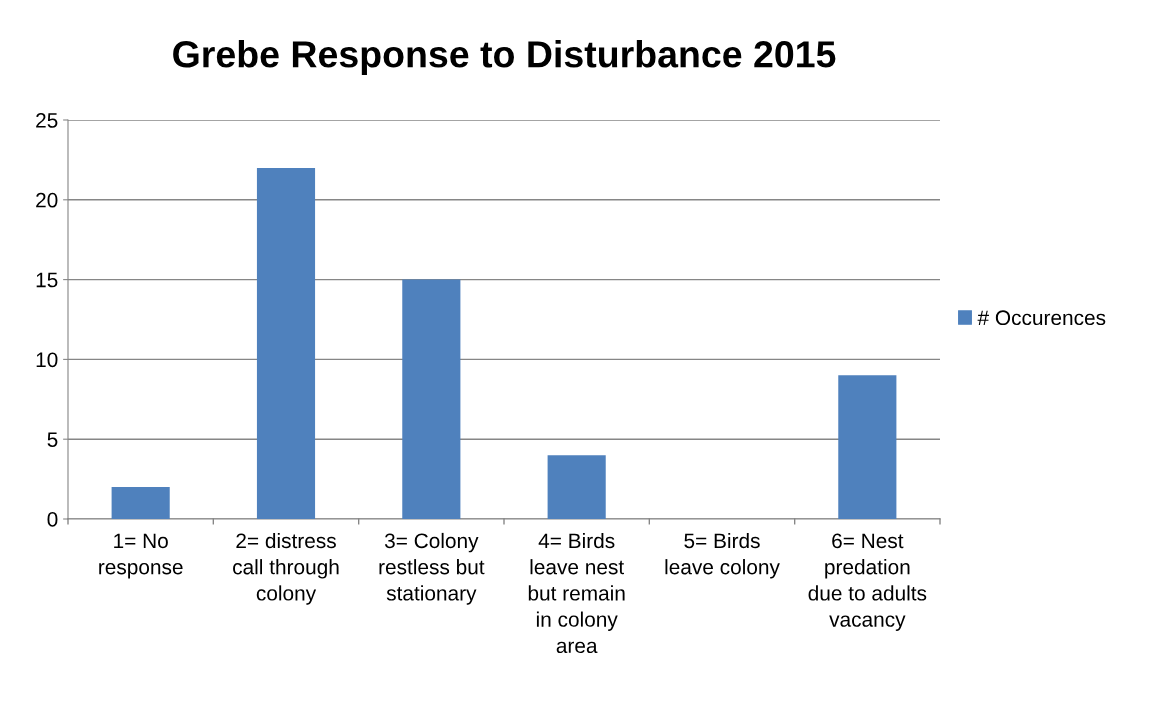  I want to click on x-tick-label: 1= No response, so click(141, 556).